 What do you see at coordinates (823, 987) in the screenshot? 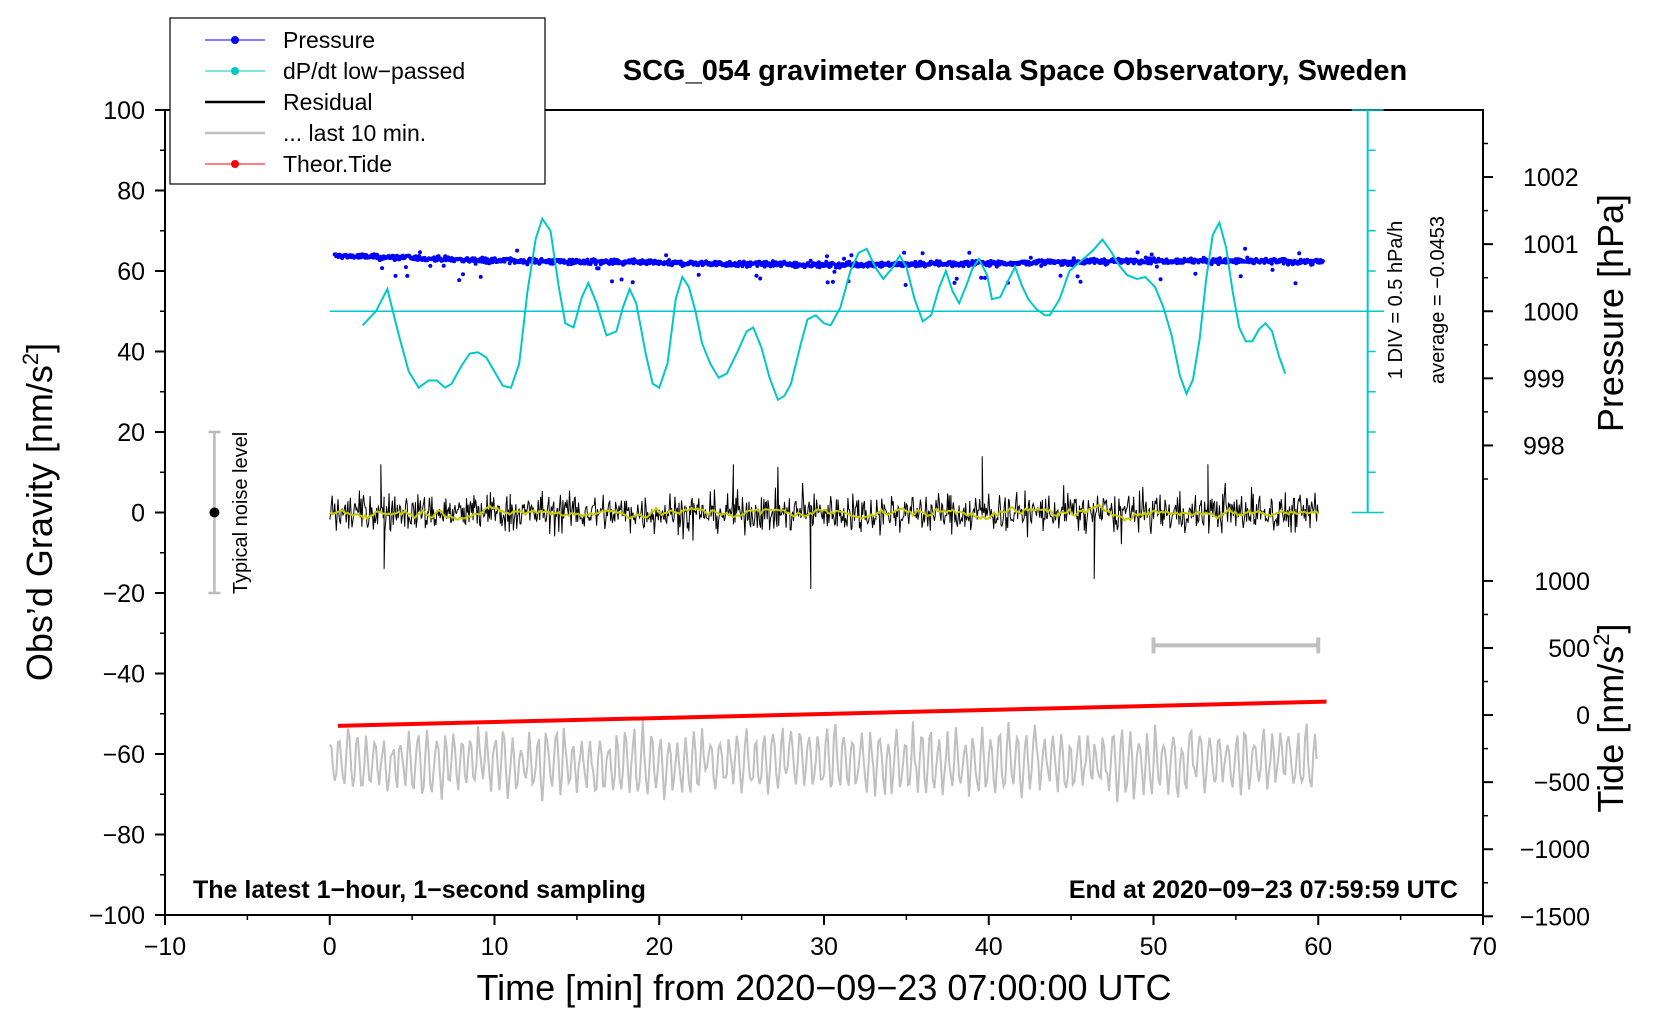
I see `x-axis-label: Time [min] from 2020−09−23 07:00:00 UTC` at bounding box center [823, 987].